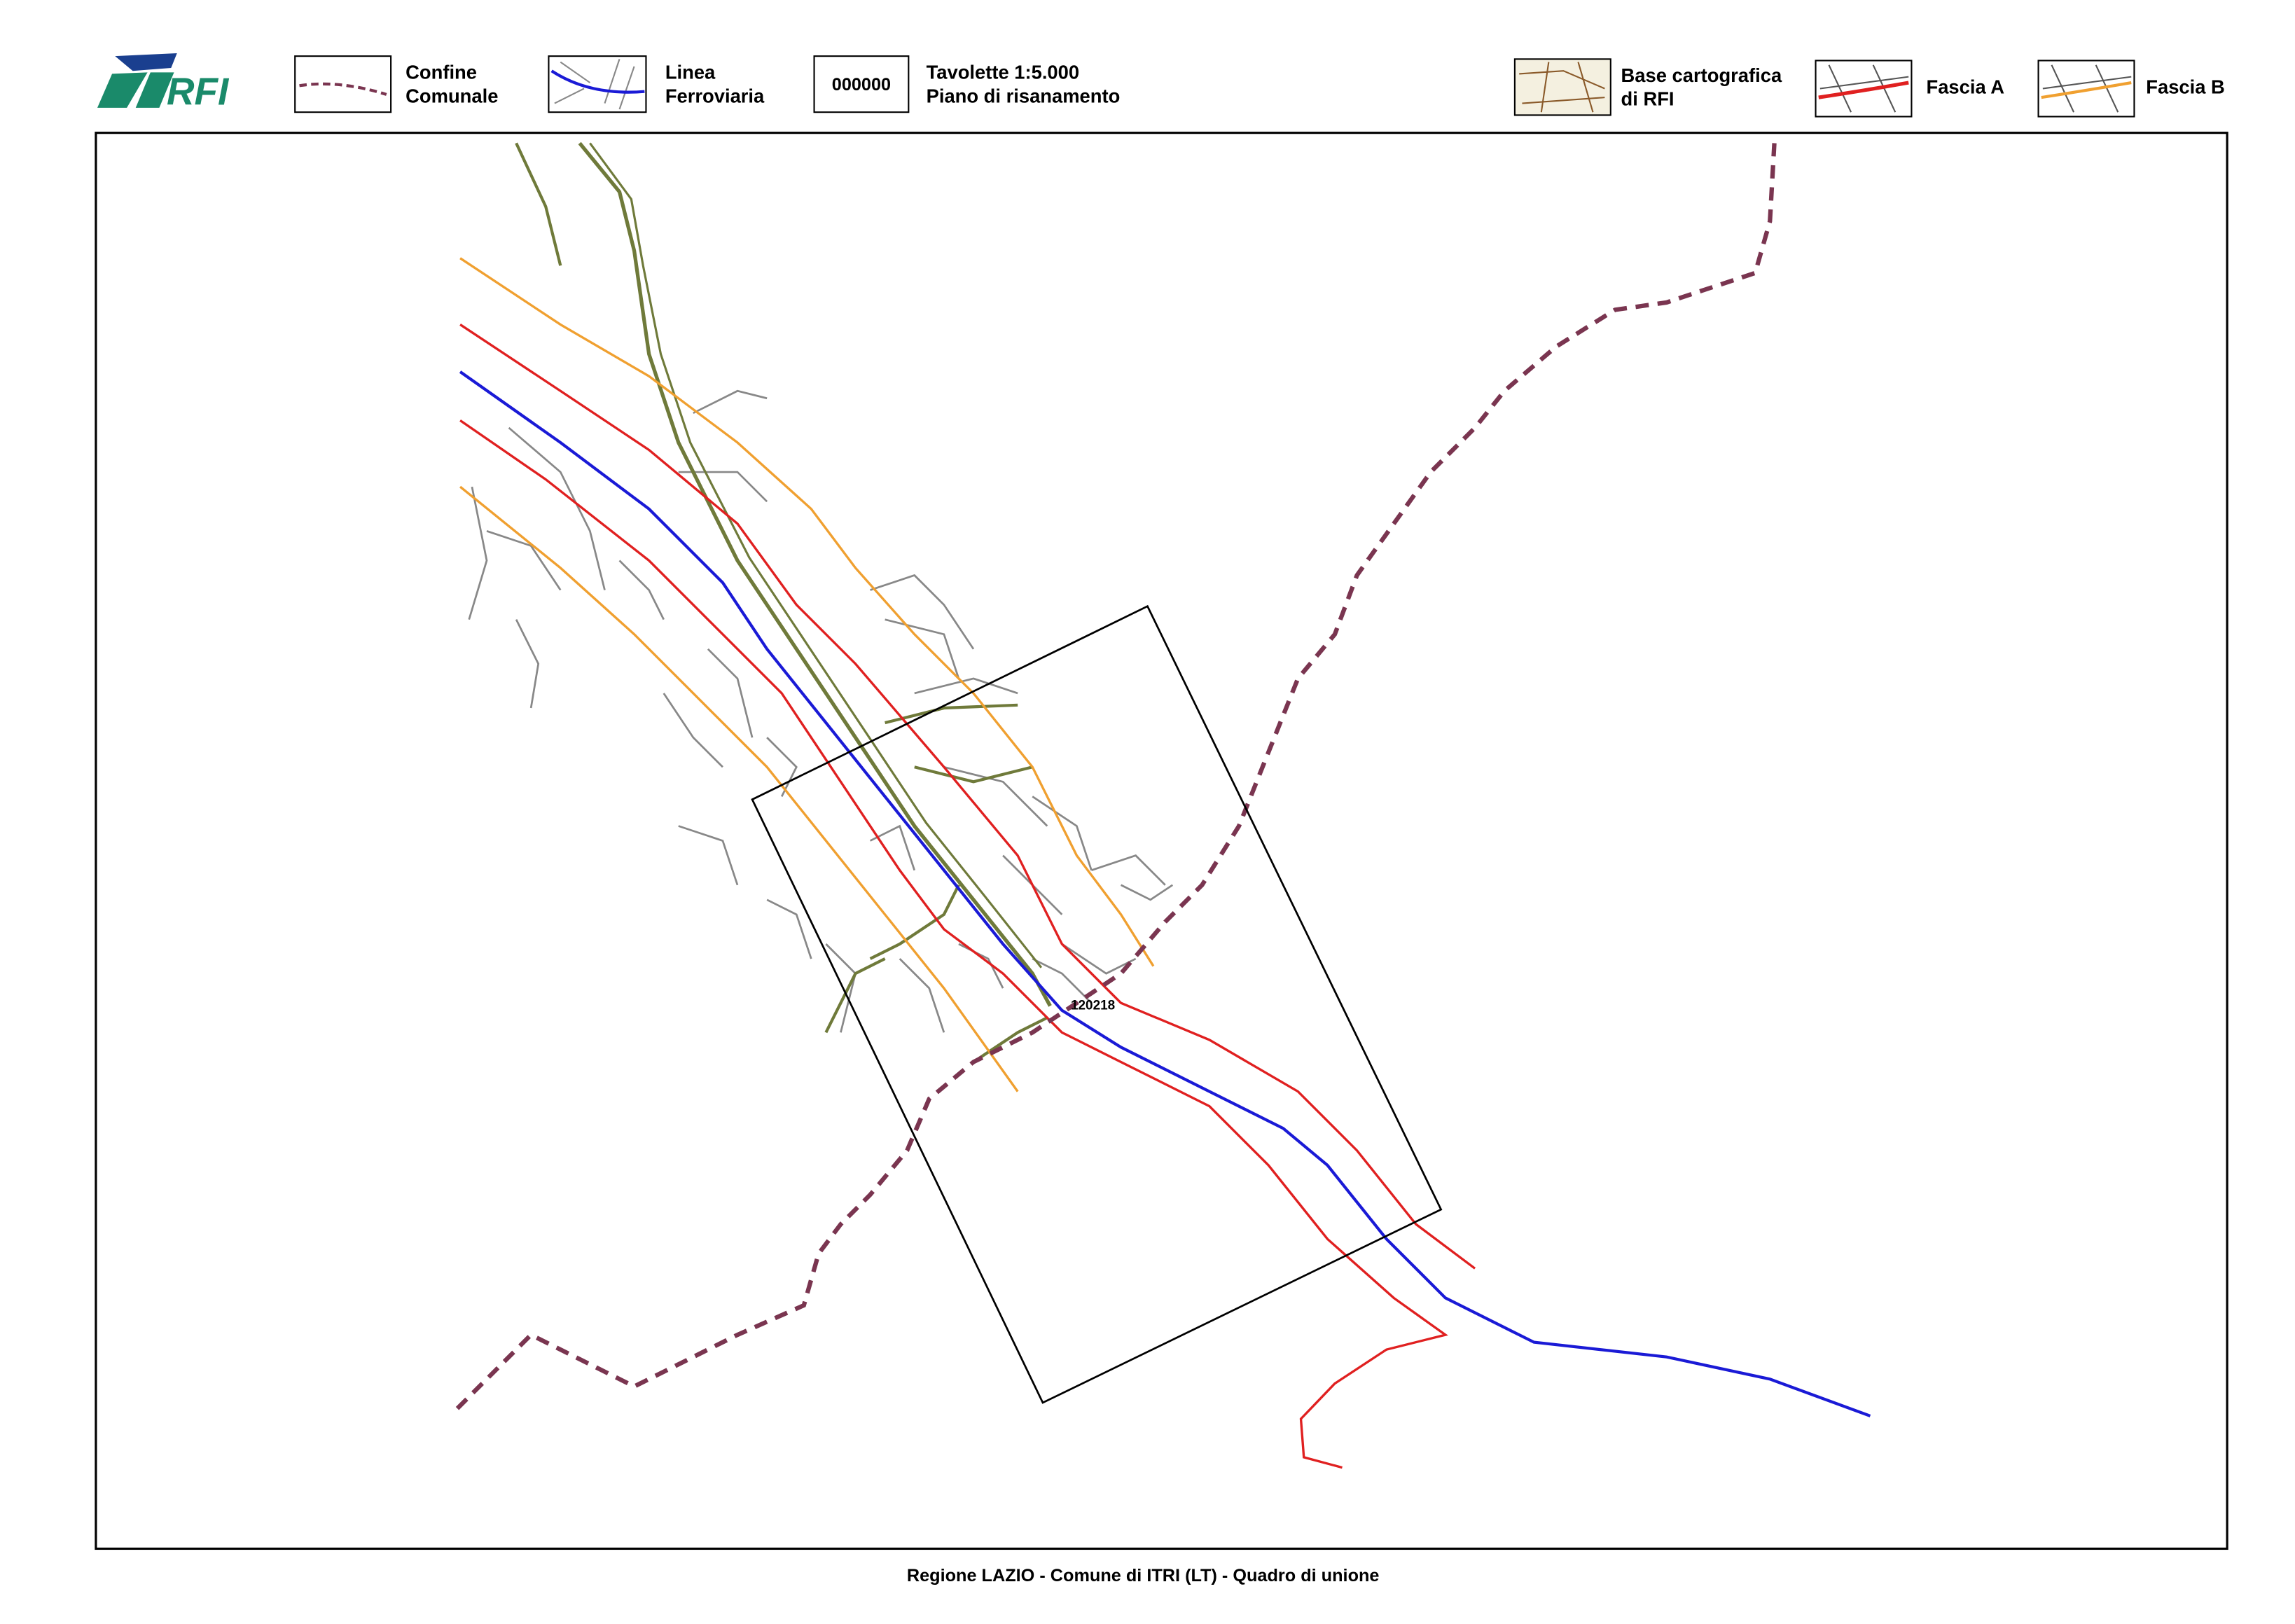  I want to click on logo-text: RFI, so click(198, 91).